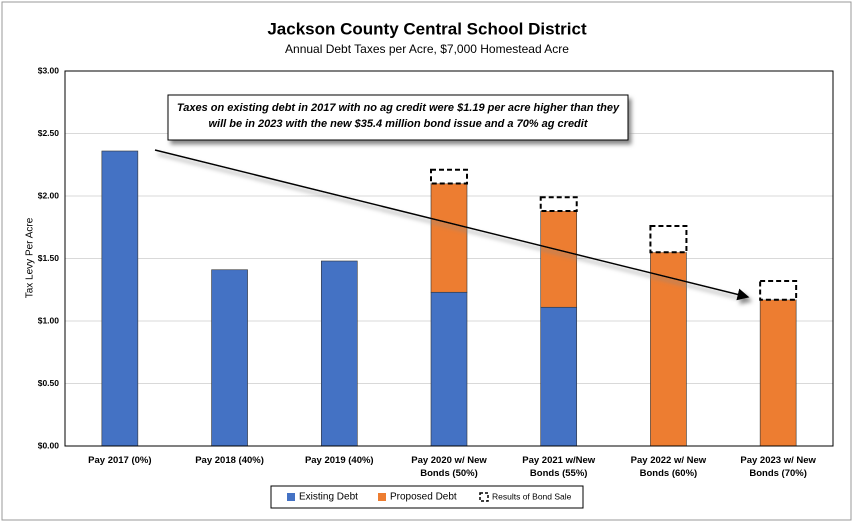 Image resolution: width=854 pixels, height=523 pixels. I want to click on annotation-box, so click(398, 117).